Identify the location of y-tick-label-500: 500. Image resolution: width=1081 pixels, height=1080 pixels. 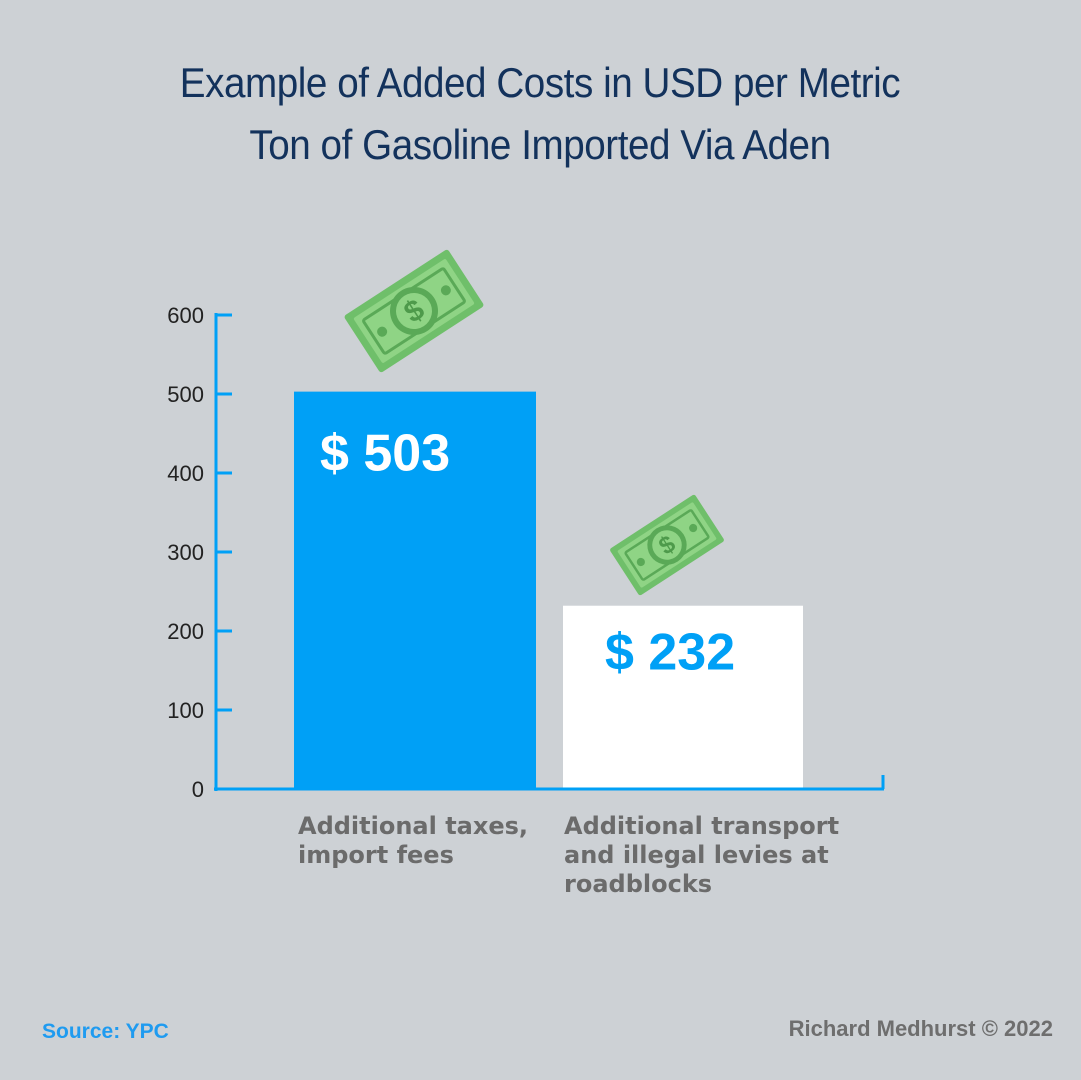
(185, 394).